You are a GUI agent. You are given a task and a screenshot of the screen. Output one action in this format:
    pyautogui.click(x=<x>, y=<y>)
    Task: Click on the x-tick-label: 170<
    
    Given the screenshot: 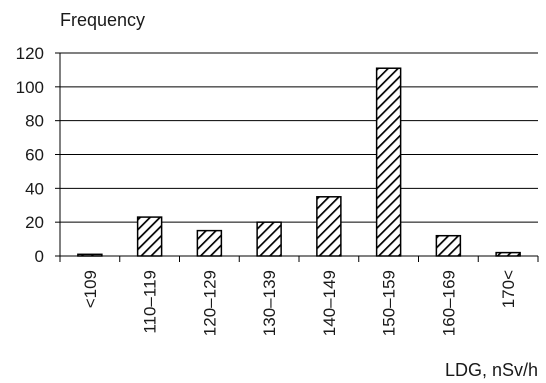 What is the action you would take?
    pyautogui.click(x=508, y=289)
    